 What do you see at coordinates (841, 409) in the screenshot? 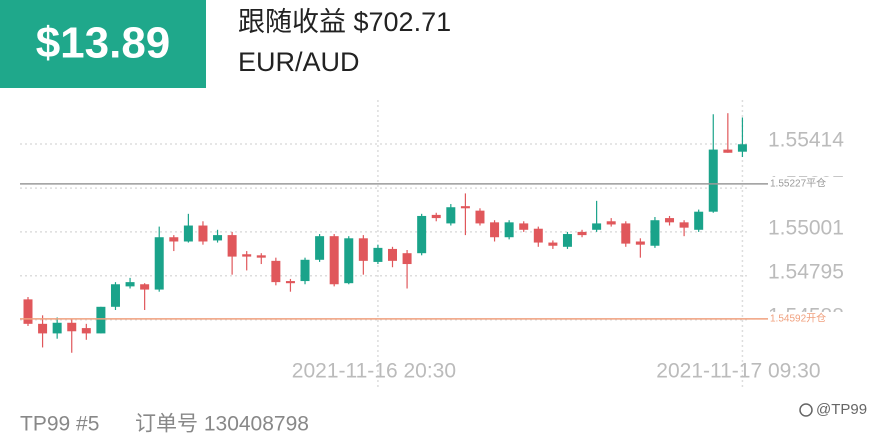
I see `watermark: @TP99` at bounding box center [841, 409].